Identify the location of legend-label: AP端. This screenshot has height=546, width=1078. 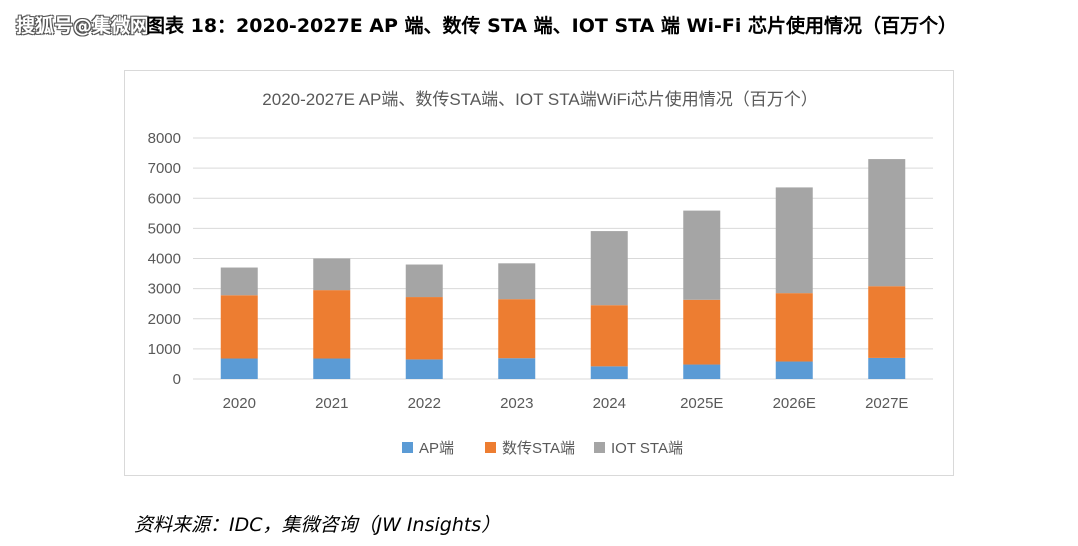
(436, 448).